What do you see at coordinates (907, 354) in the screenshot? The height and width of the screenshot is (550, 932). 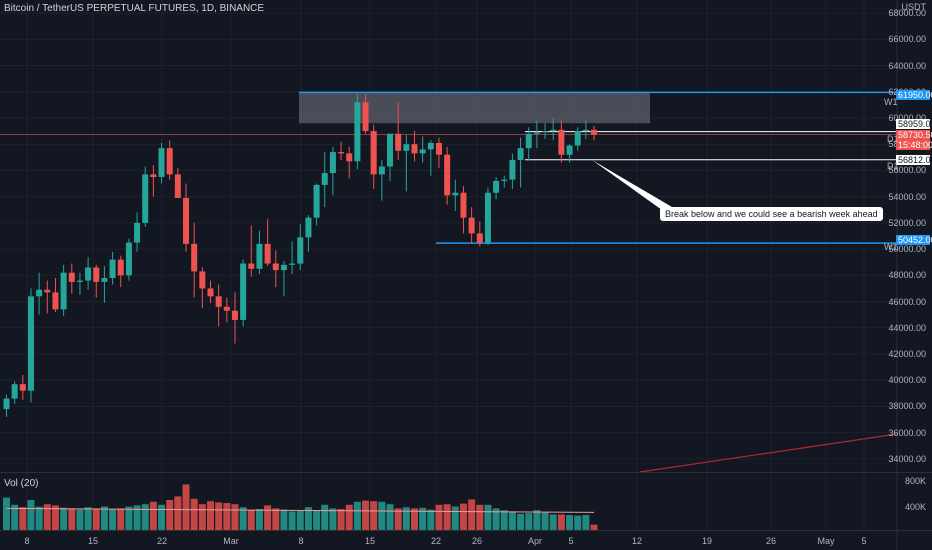 I see `price-tick: 42000.00` at bounding box center [907, 354].